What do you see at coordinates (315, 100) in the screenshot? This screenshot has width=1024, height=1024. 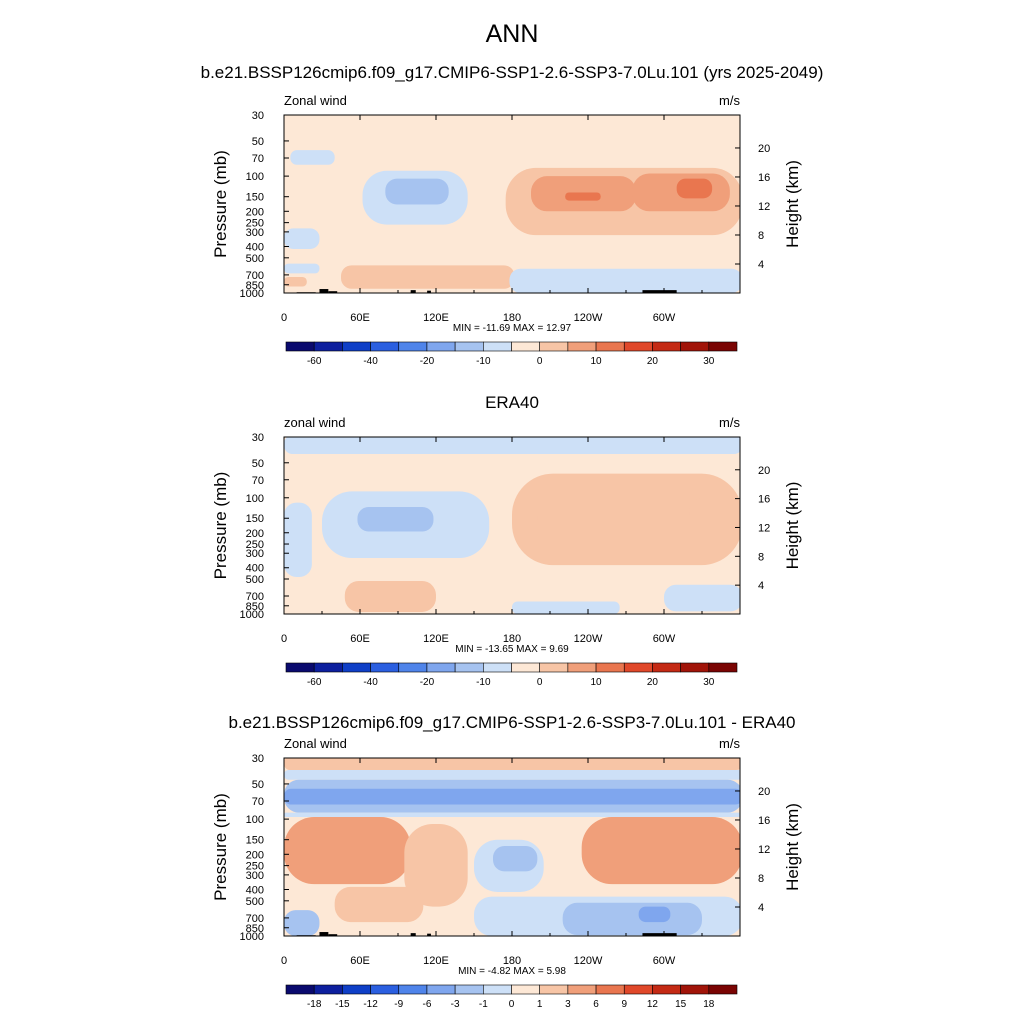 I see `left-label: Zonal wind` at bounding box center [315, 100].